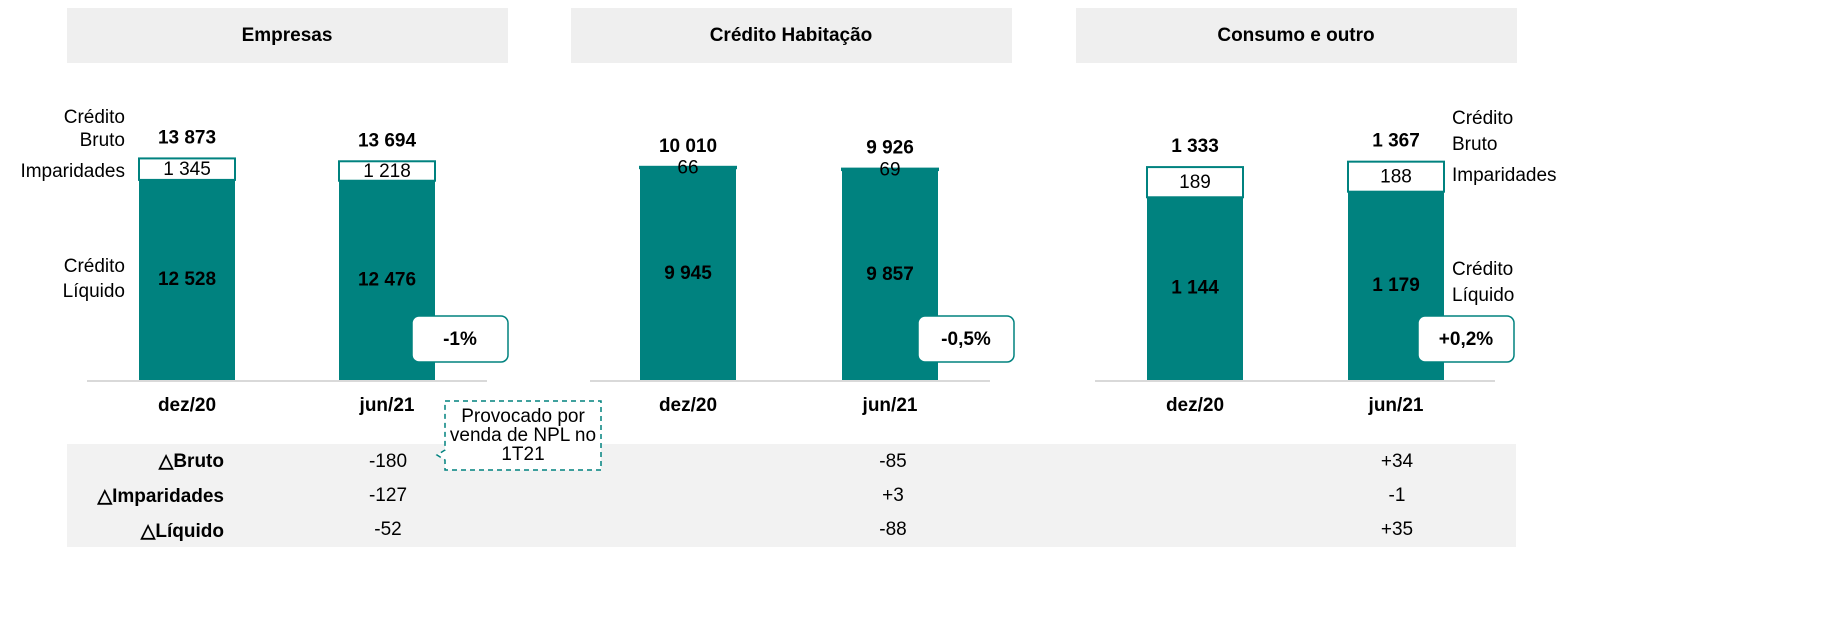  What do you see at coordinates (523, 435) in the screenshot?
I see `annotation-text: venda de NPL no` at bounding box center [523, 435].